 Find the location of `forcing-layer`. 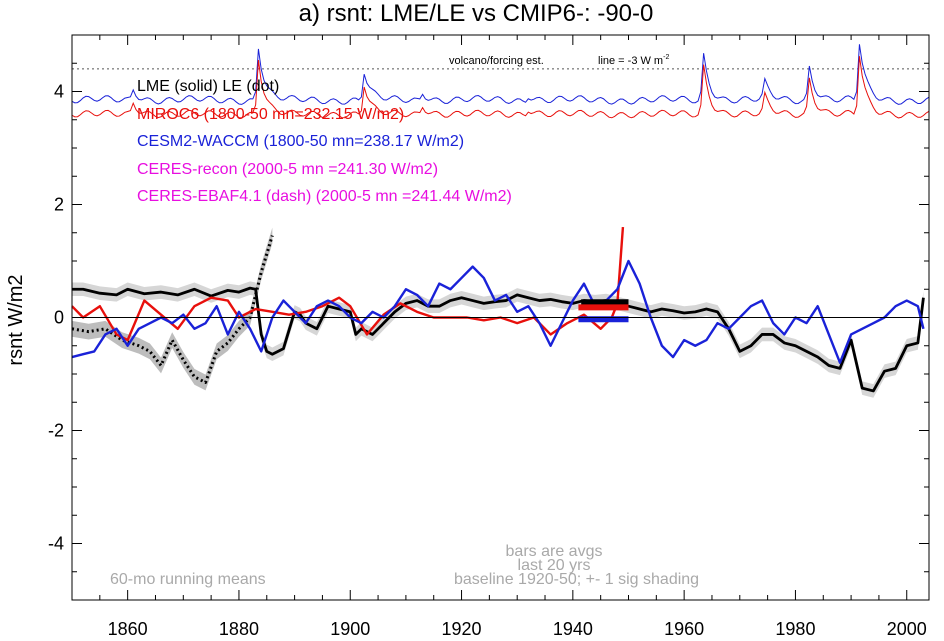

forcing-layer is located at coordinates (500, 81).